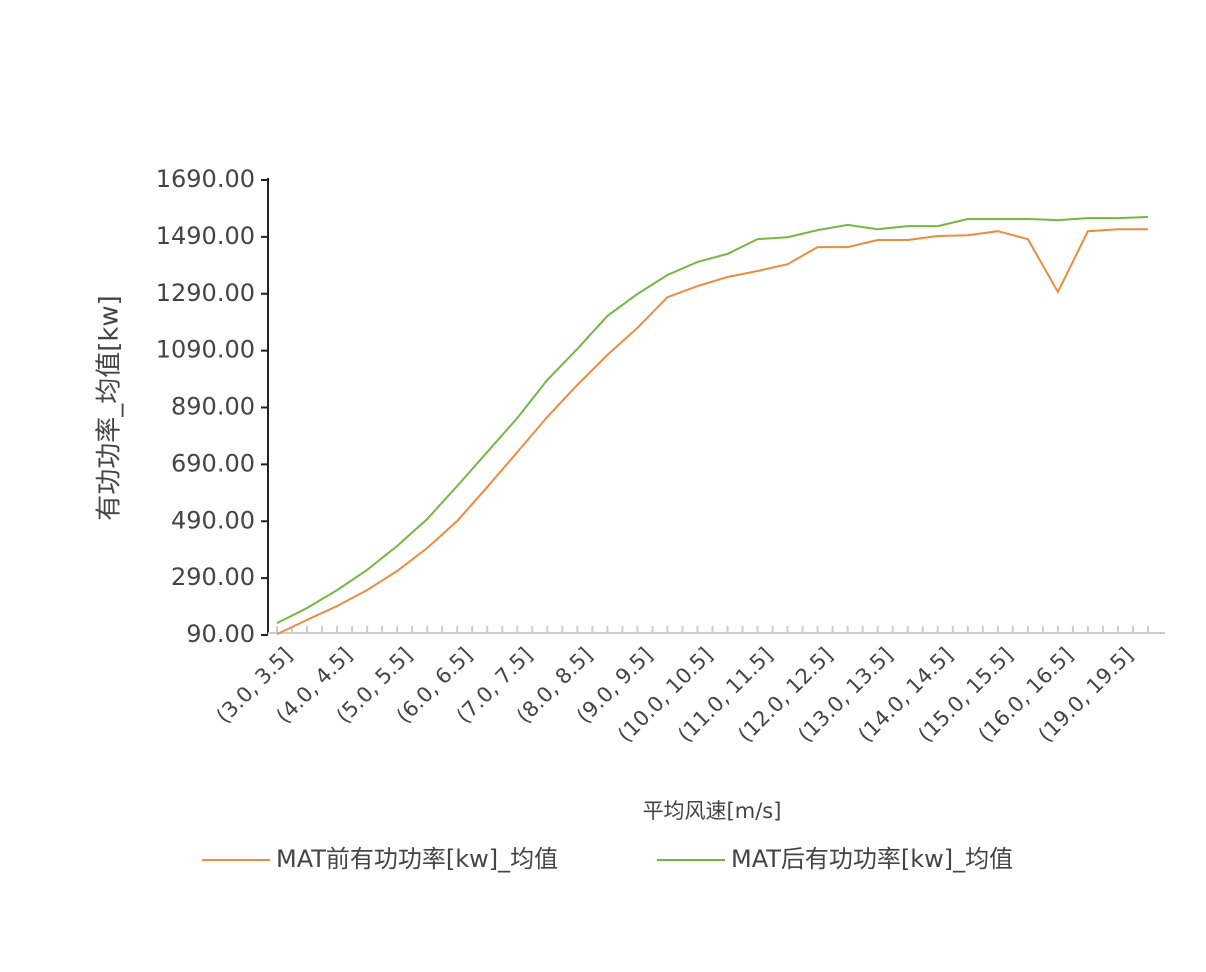 Image resolution: width=1206 pixels, height=972 pixels. I want to click on y-tick-label: 1690.00, so click(205, 179).